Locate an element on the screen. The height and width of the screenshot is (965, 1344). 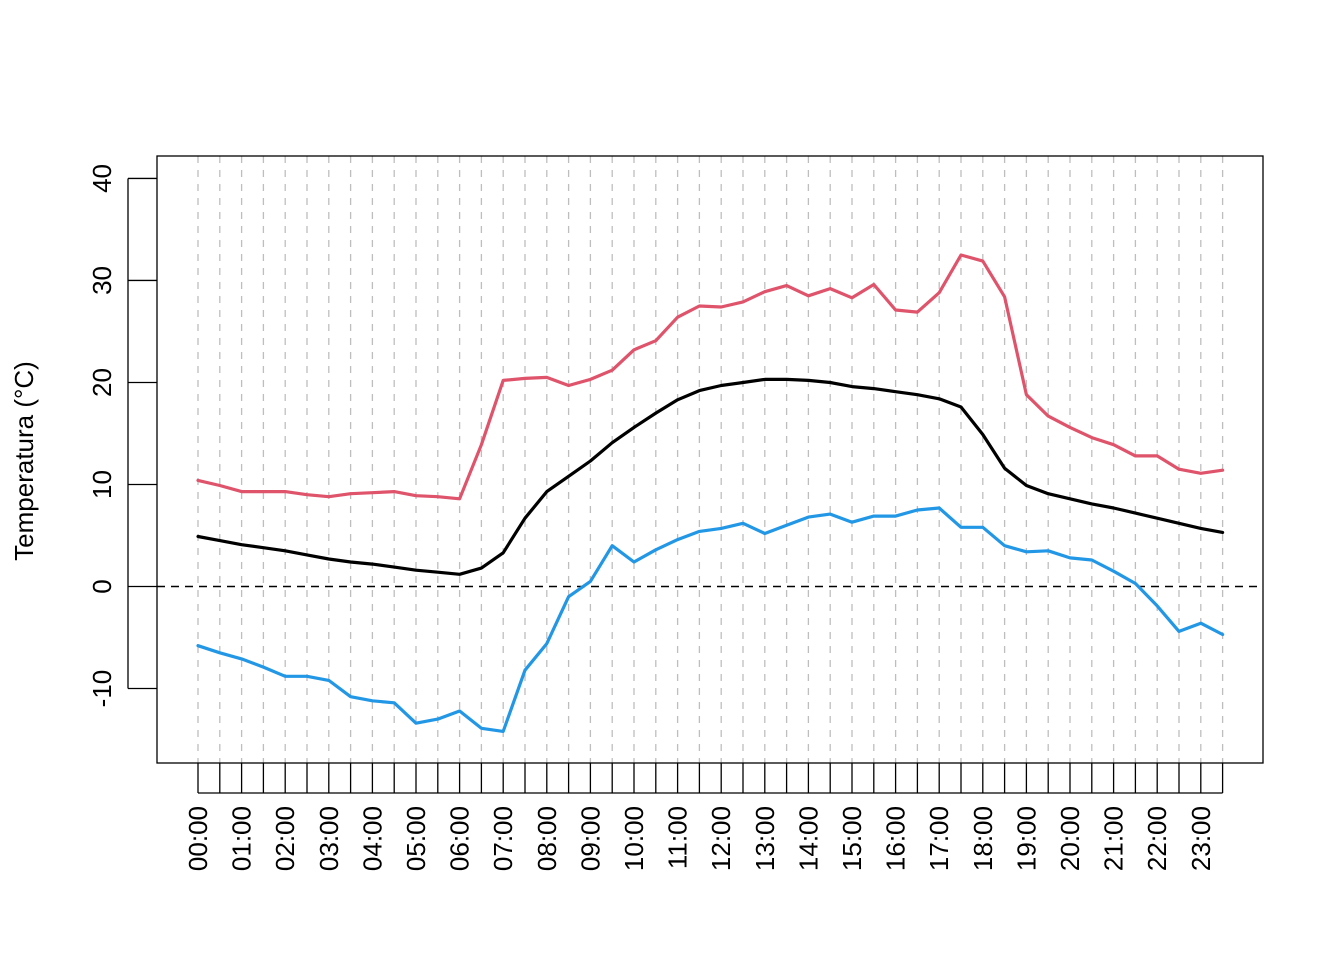
x-tick-label: 04:00 is located at coordinates (372, 838).